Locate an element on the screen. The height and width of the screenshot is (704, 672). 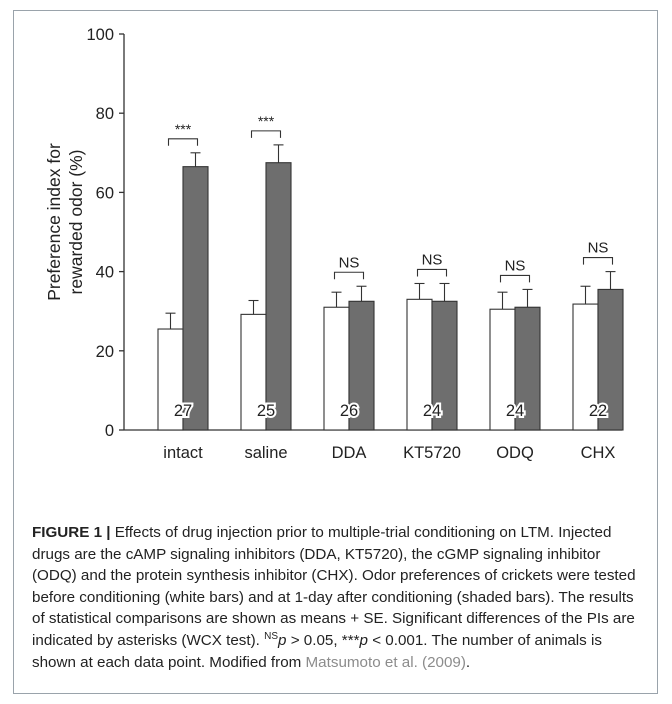
y-axis-label: Preference index for rewarded odor (%) is located at coordinates (65, 222).